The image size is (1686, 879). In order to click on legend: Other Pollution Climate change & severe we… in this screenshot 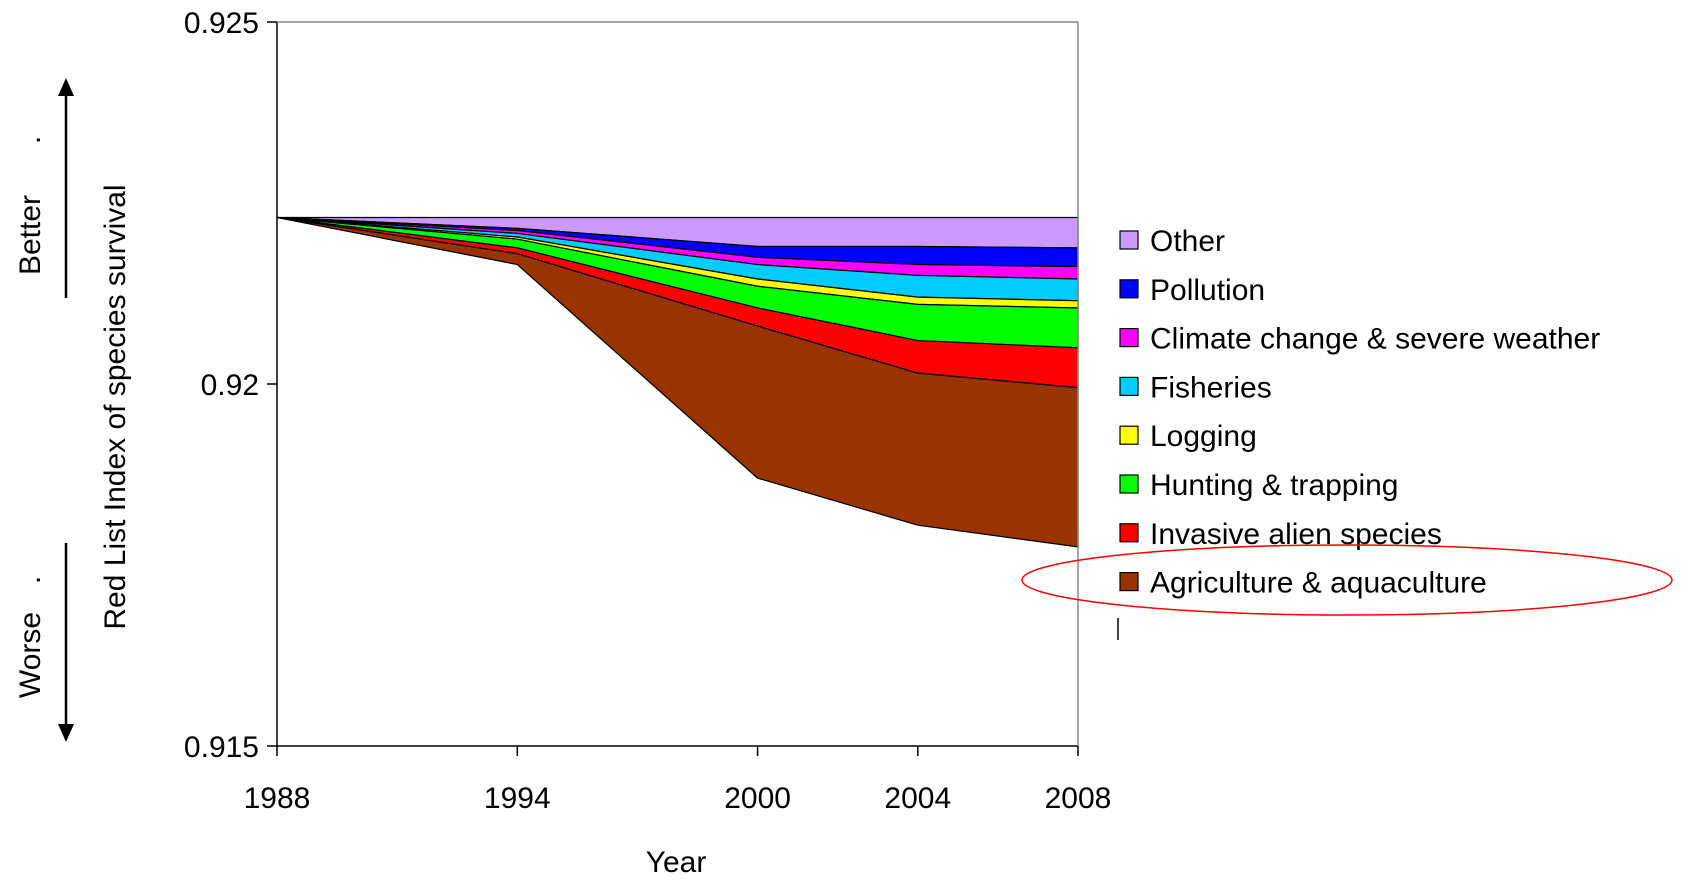, I will do `click(1359, 412)`.